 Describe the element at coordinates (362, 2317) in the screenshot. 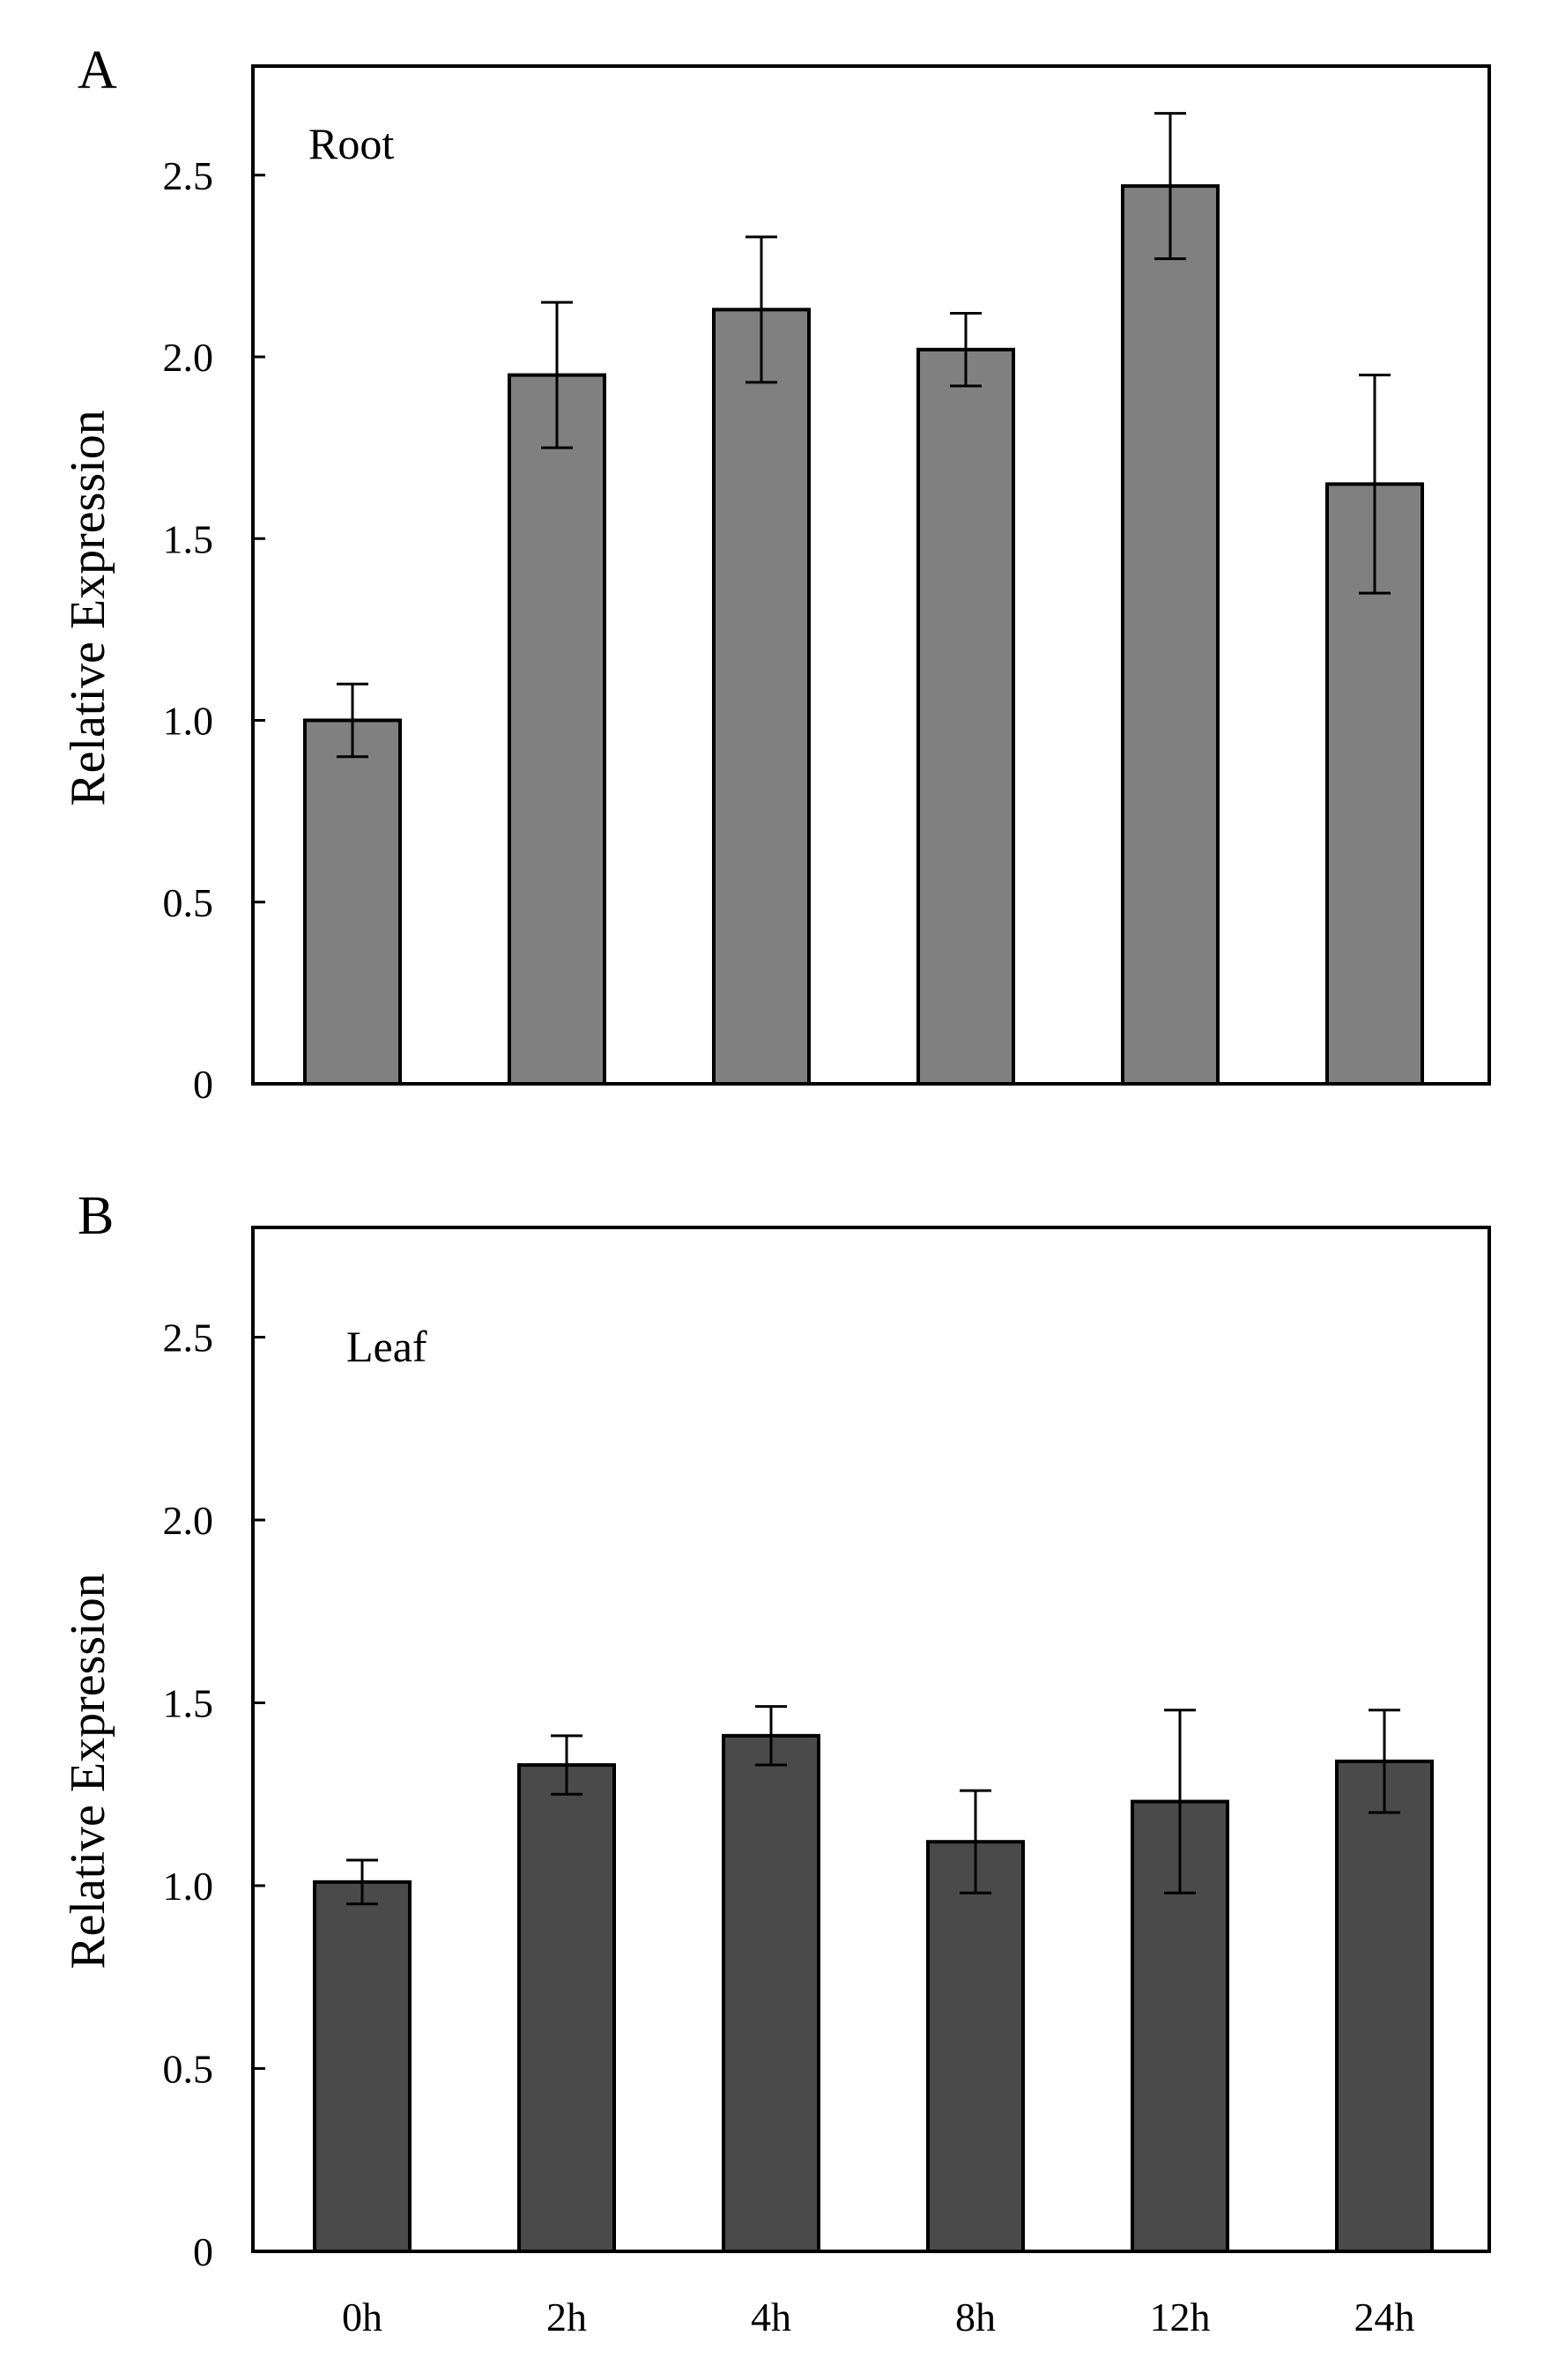

I see `leaf-x-tick-label: 0h` at that location.